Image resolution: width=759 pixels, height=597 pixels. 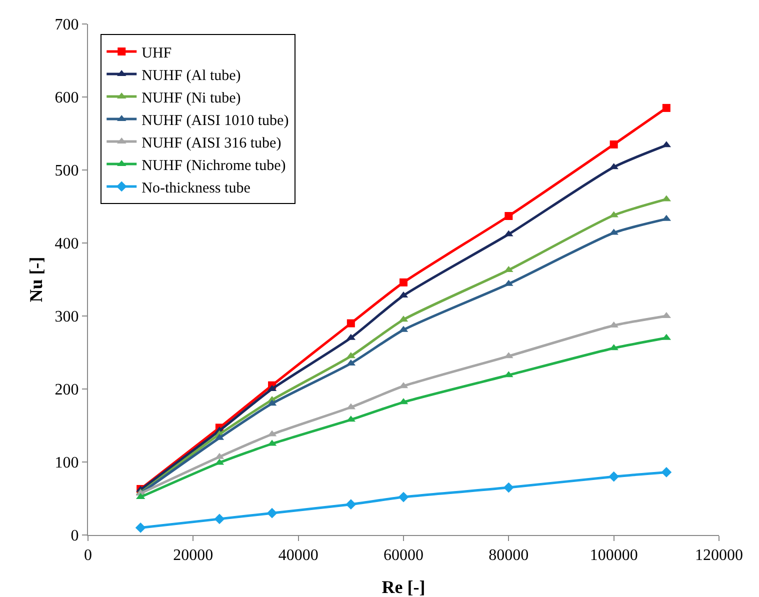 I want to click on y-tick-label: 400, so click(x=66, y=244).